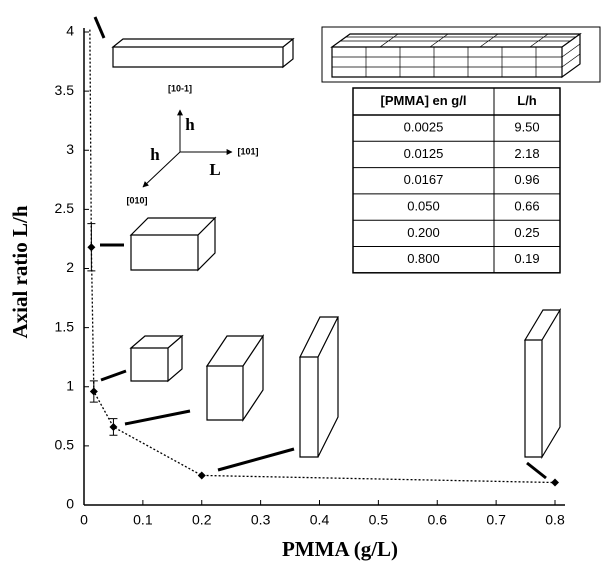 This screenshot has height=565, width=610. I want to click on y-tick-label: 0.5, so click(65, 445).